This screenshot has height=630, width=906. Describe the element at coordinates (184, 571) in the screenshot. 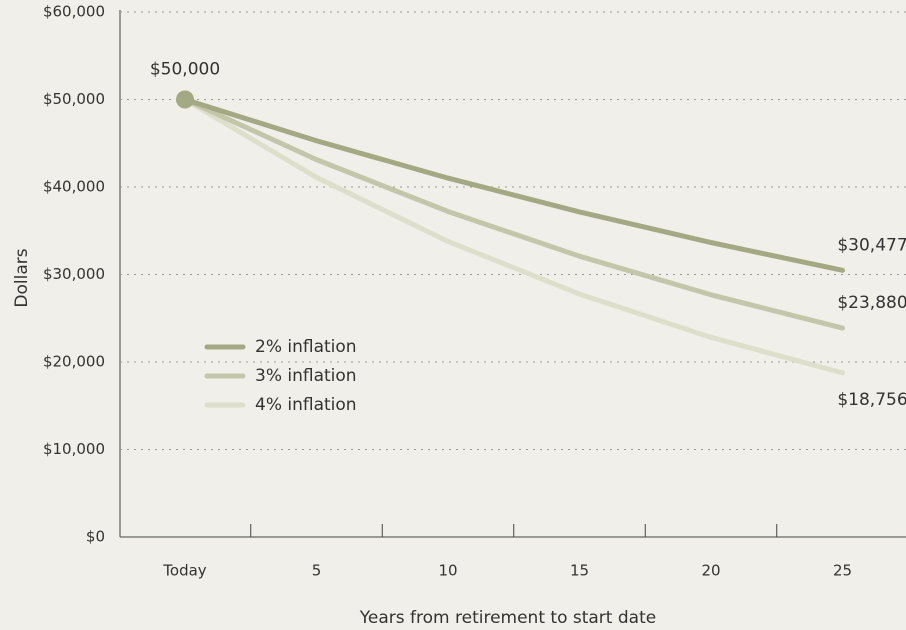

I see `x-tick-label: Today` at that location.